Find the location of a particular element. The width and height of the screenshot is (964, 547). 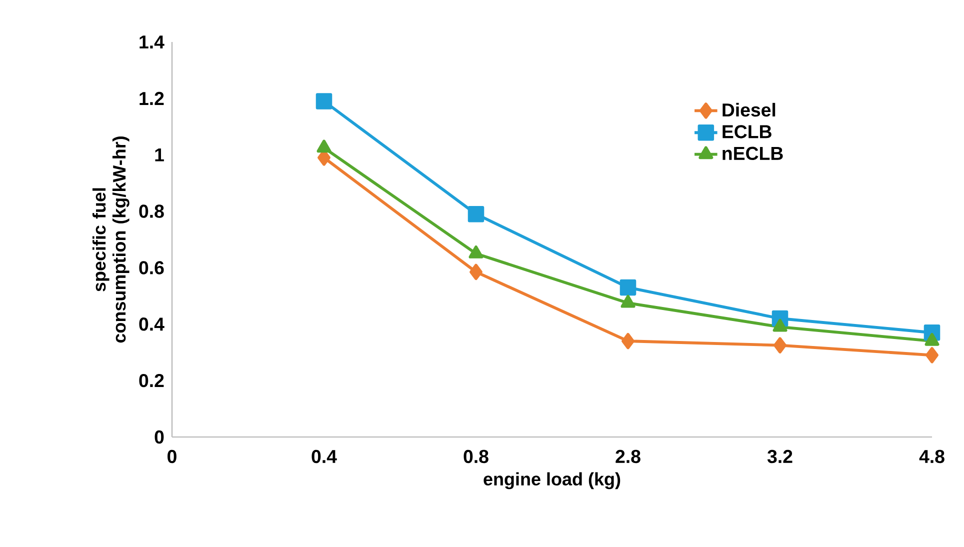

y-tick-label: 1 is located at coordinates (159, 155).